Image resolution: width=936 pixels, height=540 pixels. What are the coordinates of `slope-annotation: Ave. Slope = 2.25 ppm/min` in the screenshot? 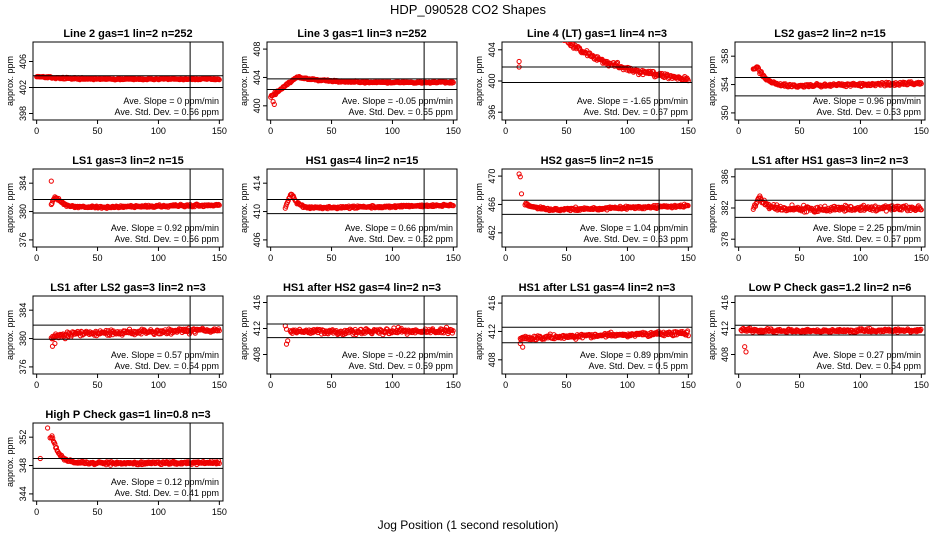 It's located at (867, 228).